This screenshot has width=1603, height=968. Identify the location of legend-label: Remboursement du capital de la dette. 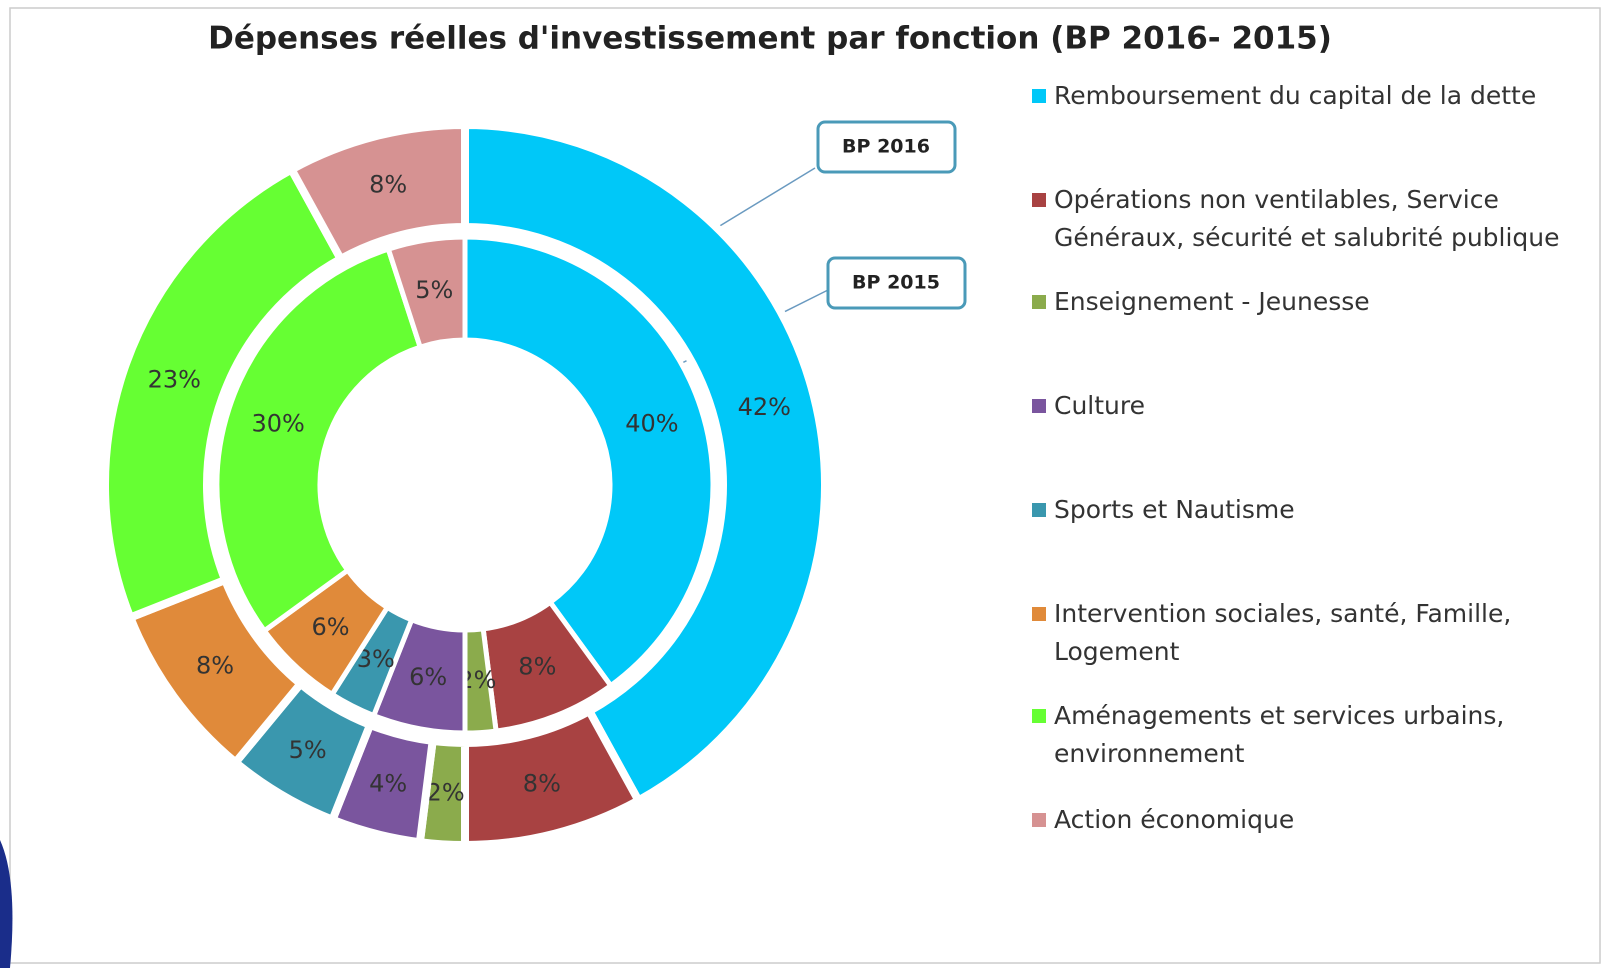
(1295, 95).